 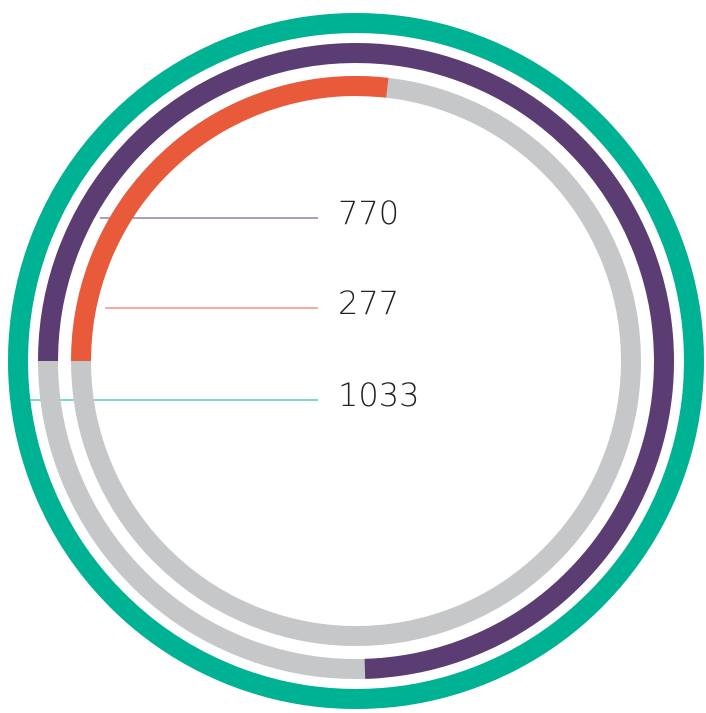 I want to click on value-label: 1033, so click(x=378, y=395).